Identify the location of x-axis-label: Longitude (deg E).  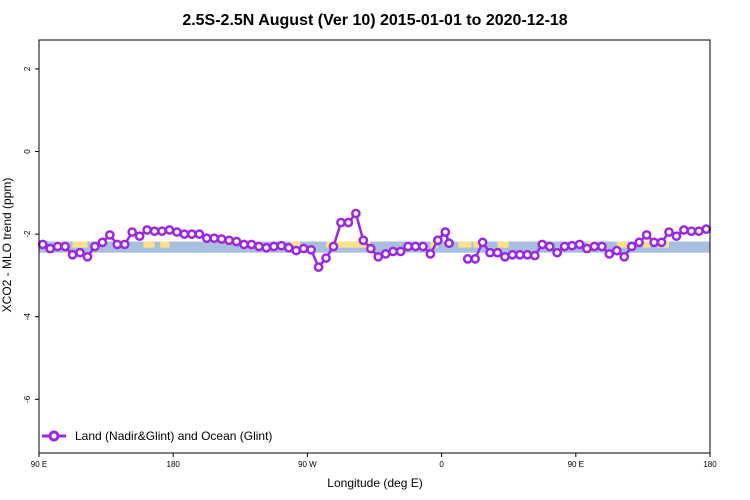
(374, 483).